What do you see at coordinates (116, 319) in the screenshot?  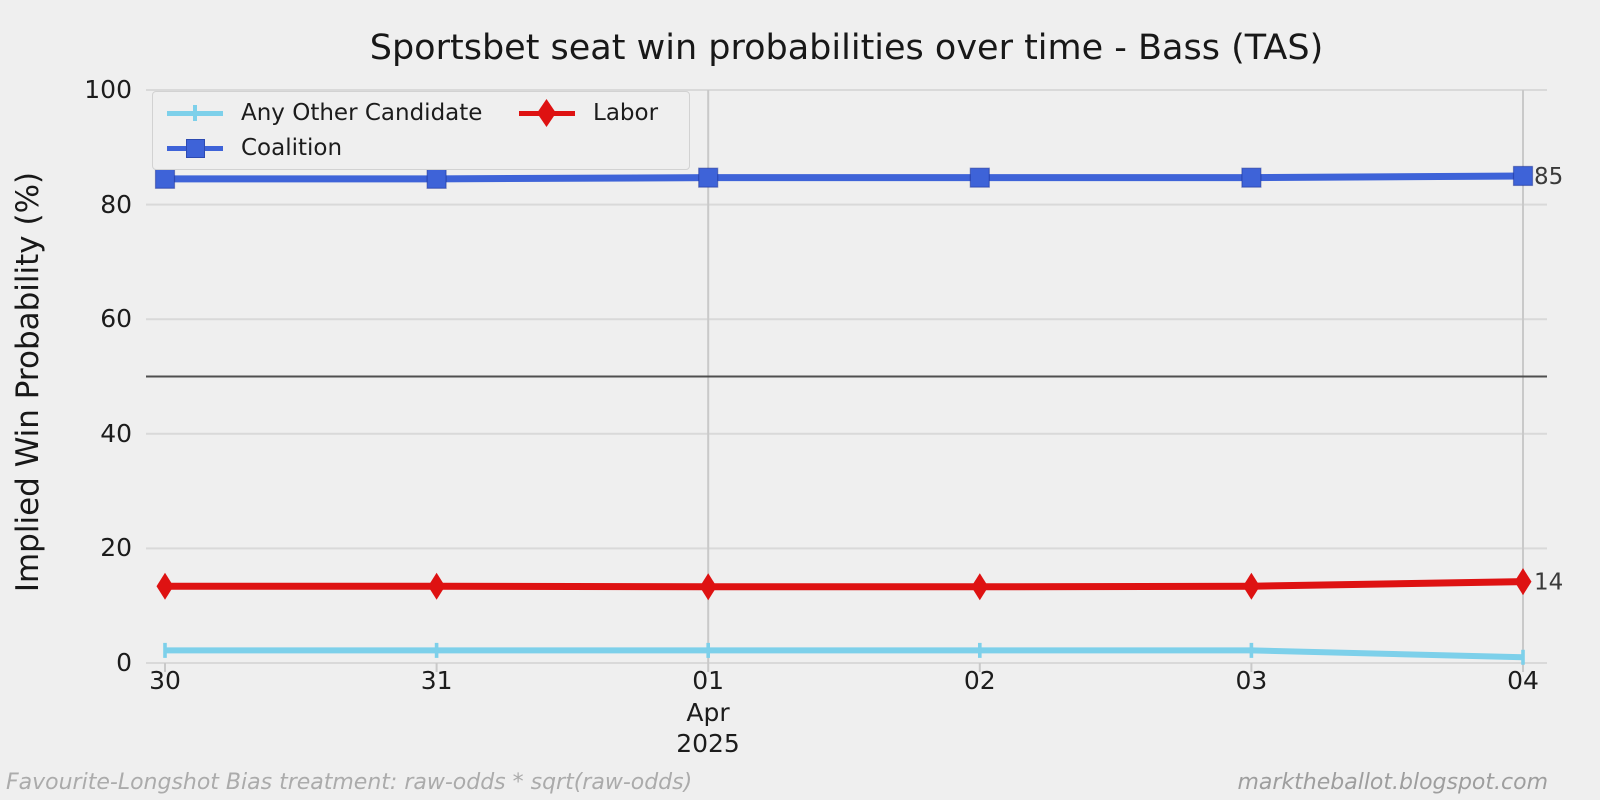 I see `y-tick-label-60: 60` at bounding box center [116, 319].